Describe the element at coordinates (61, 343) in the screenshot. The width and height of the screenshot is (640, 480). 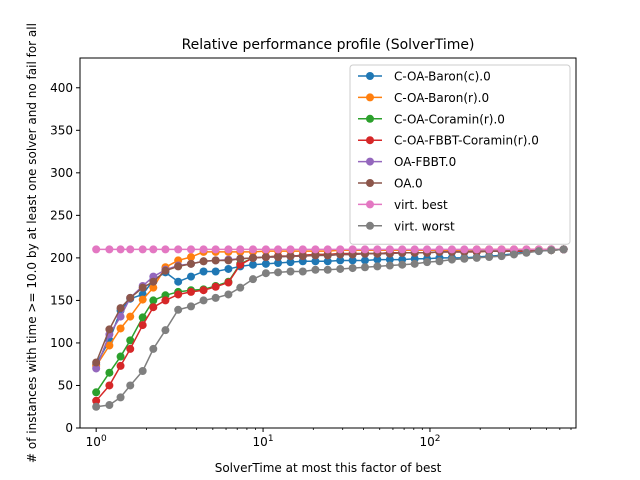
I see `y-tick-label: 100` at that location.